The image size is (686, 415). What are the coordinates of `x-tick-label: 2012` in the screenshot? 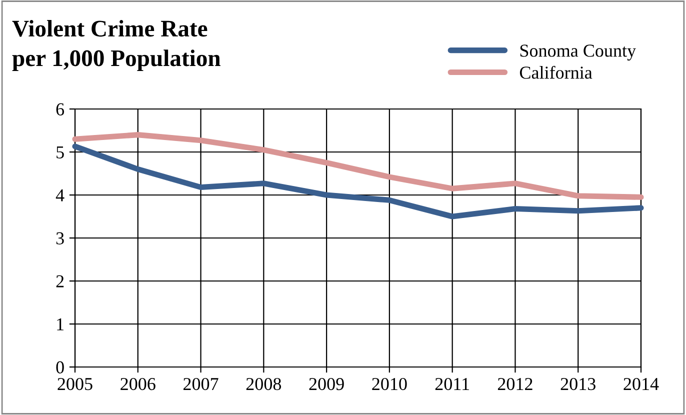 It's located at (515, 384).